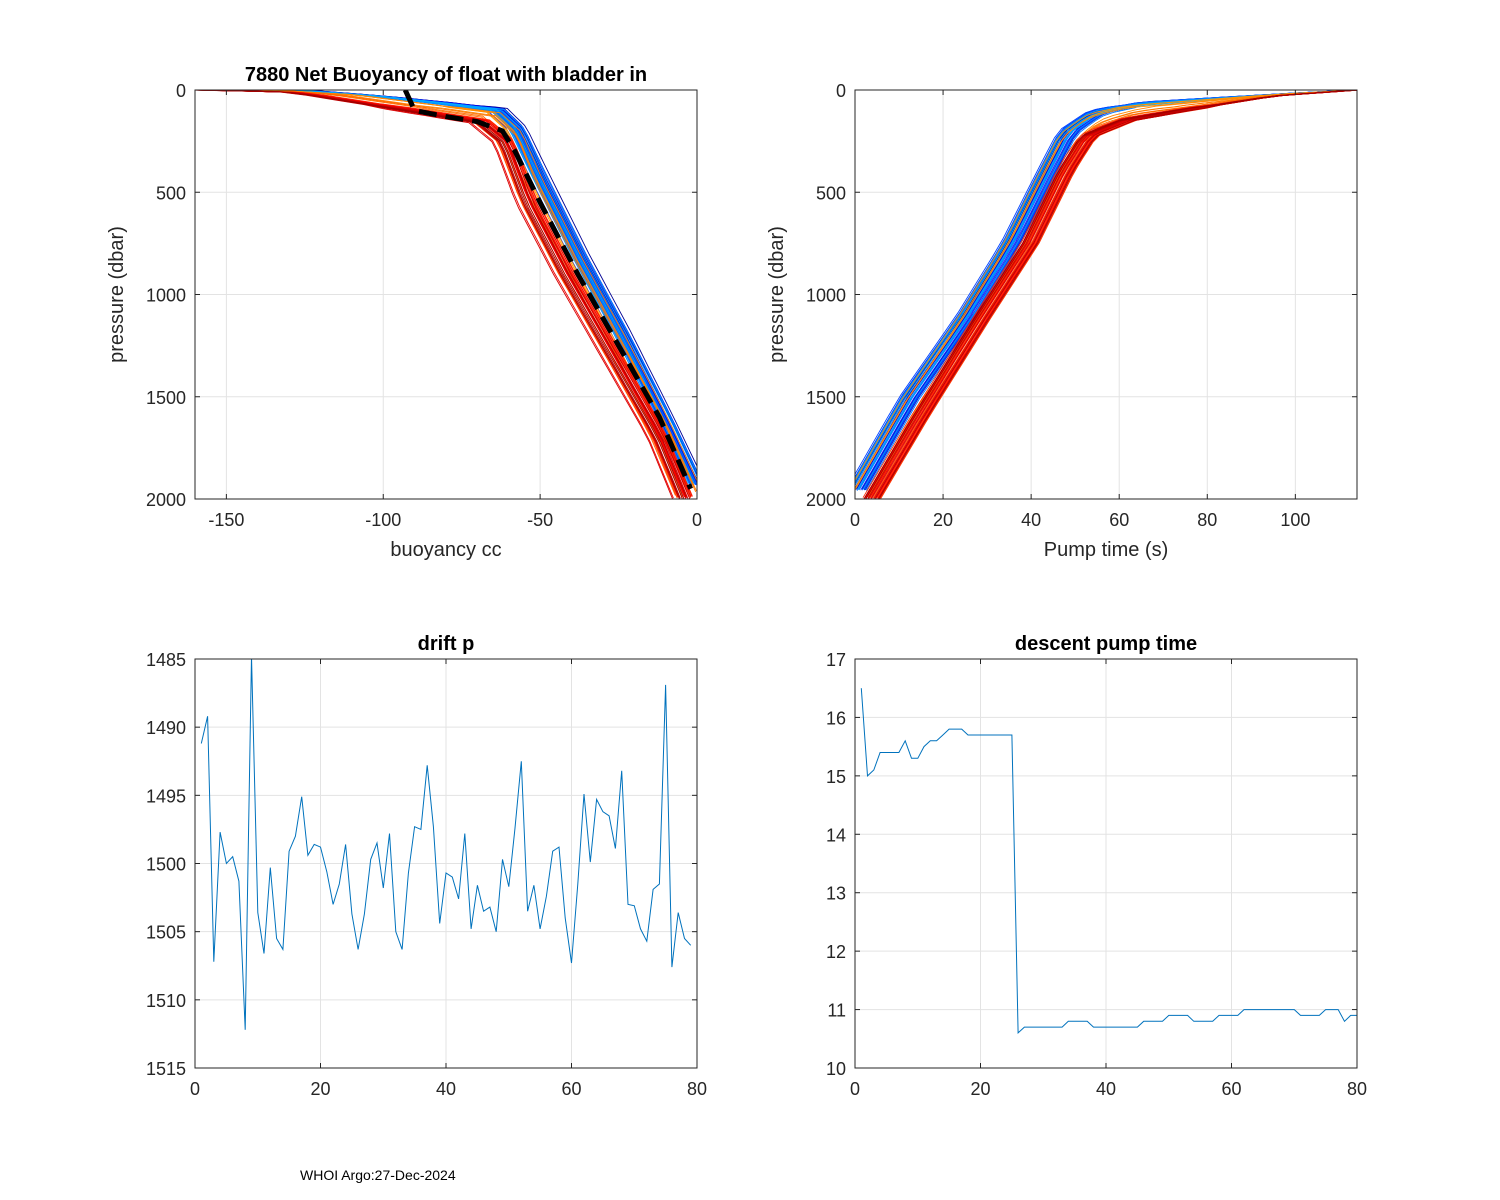 Image resolution: width=1500 pixels, height=1200 pixels. I want to click on y-tick-label: 1495, so click(166, 796).